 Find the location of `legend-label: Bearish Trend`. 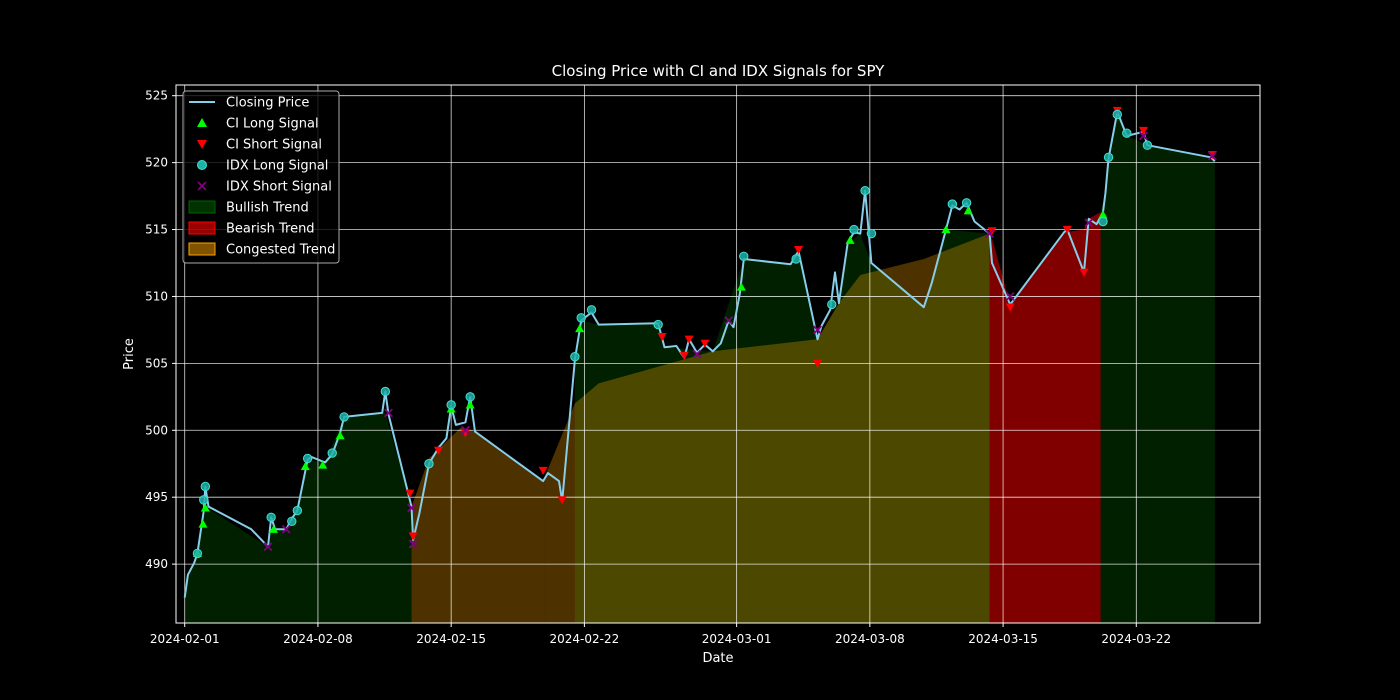

legend-label: Bearish Trend is located at coordinates (270, 229).